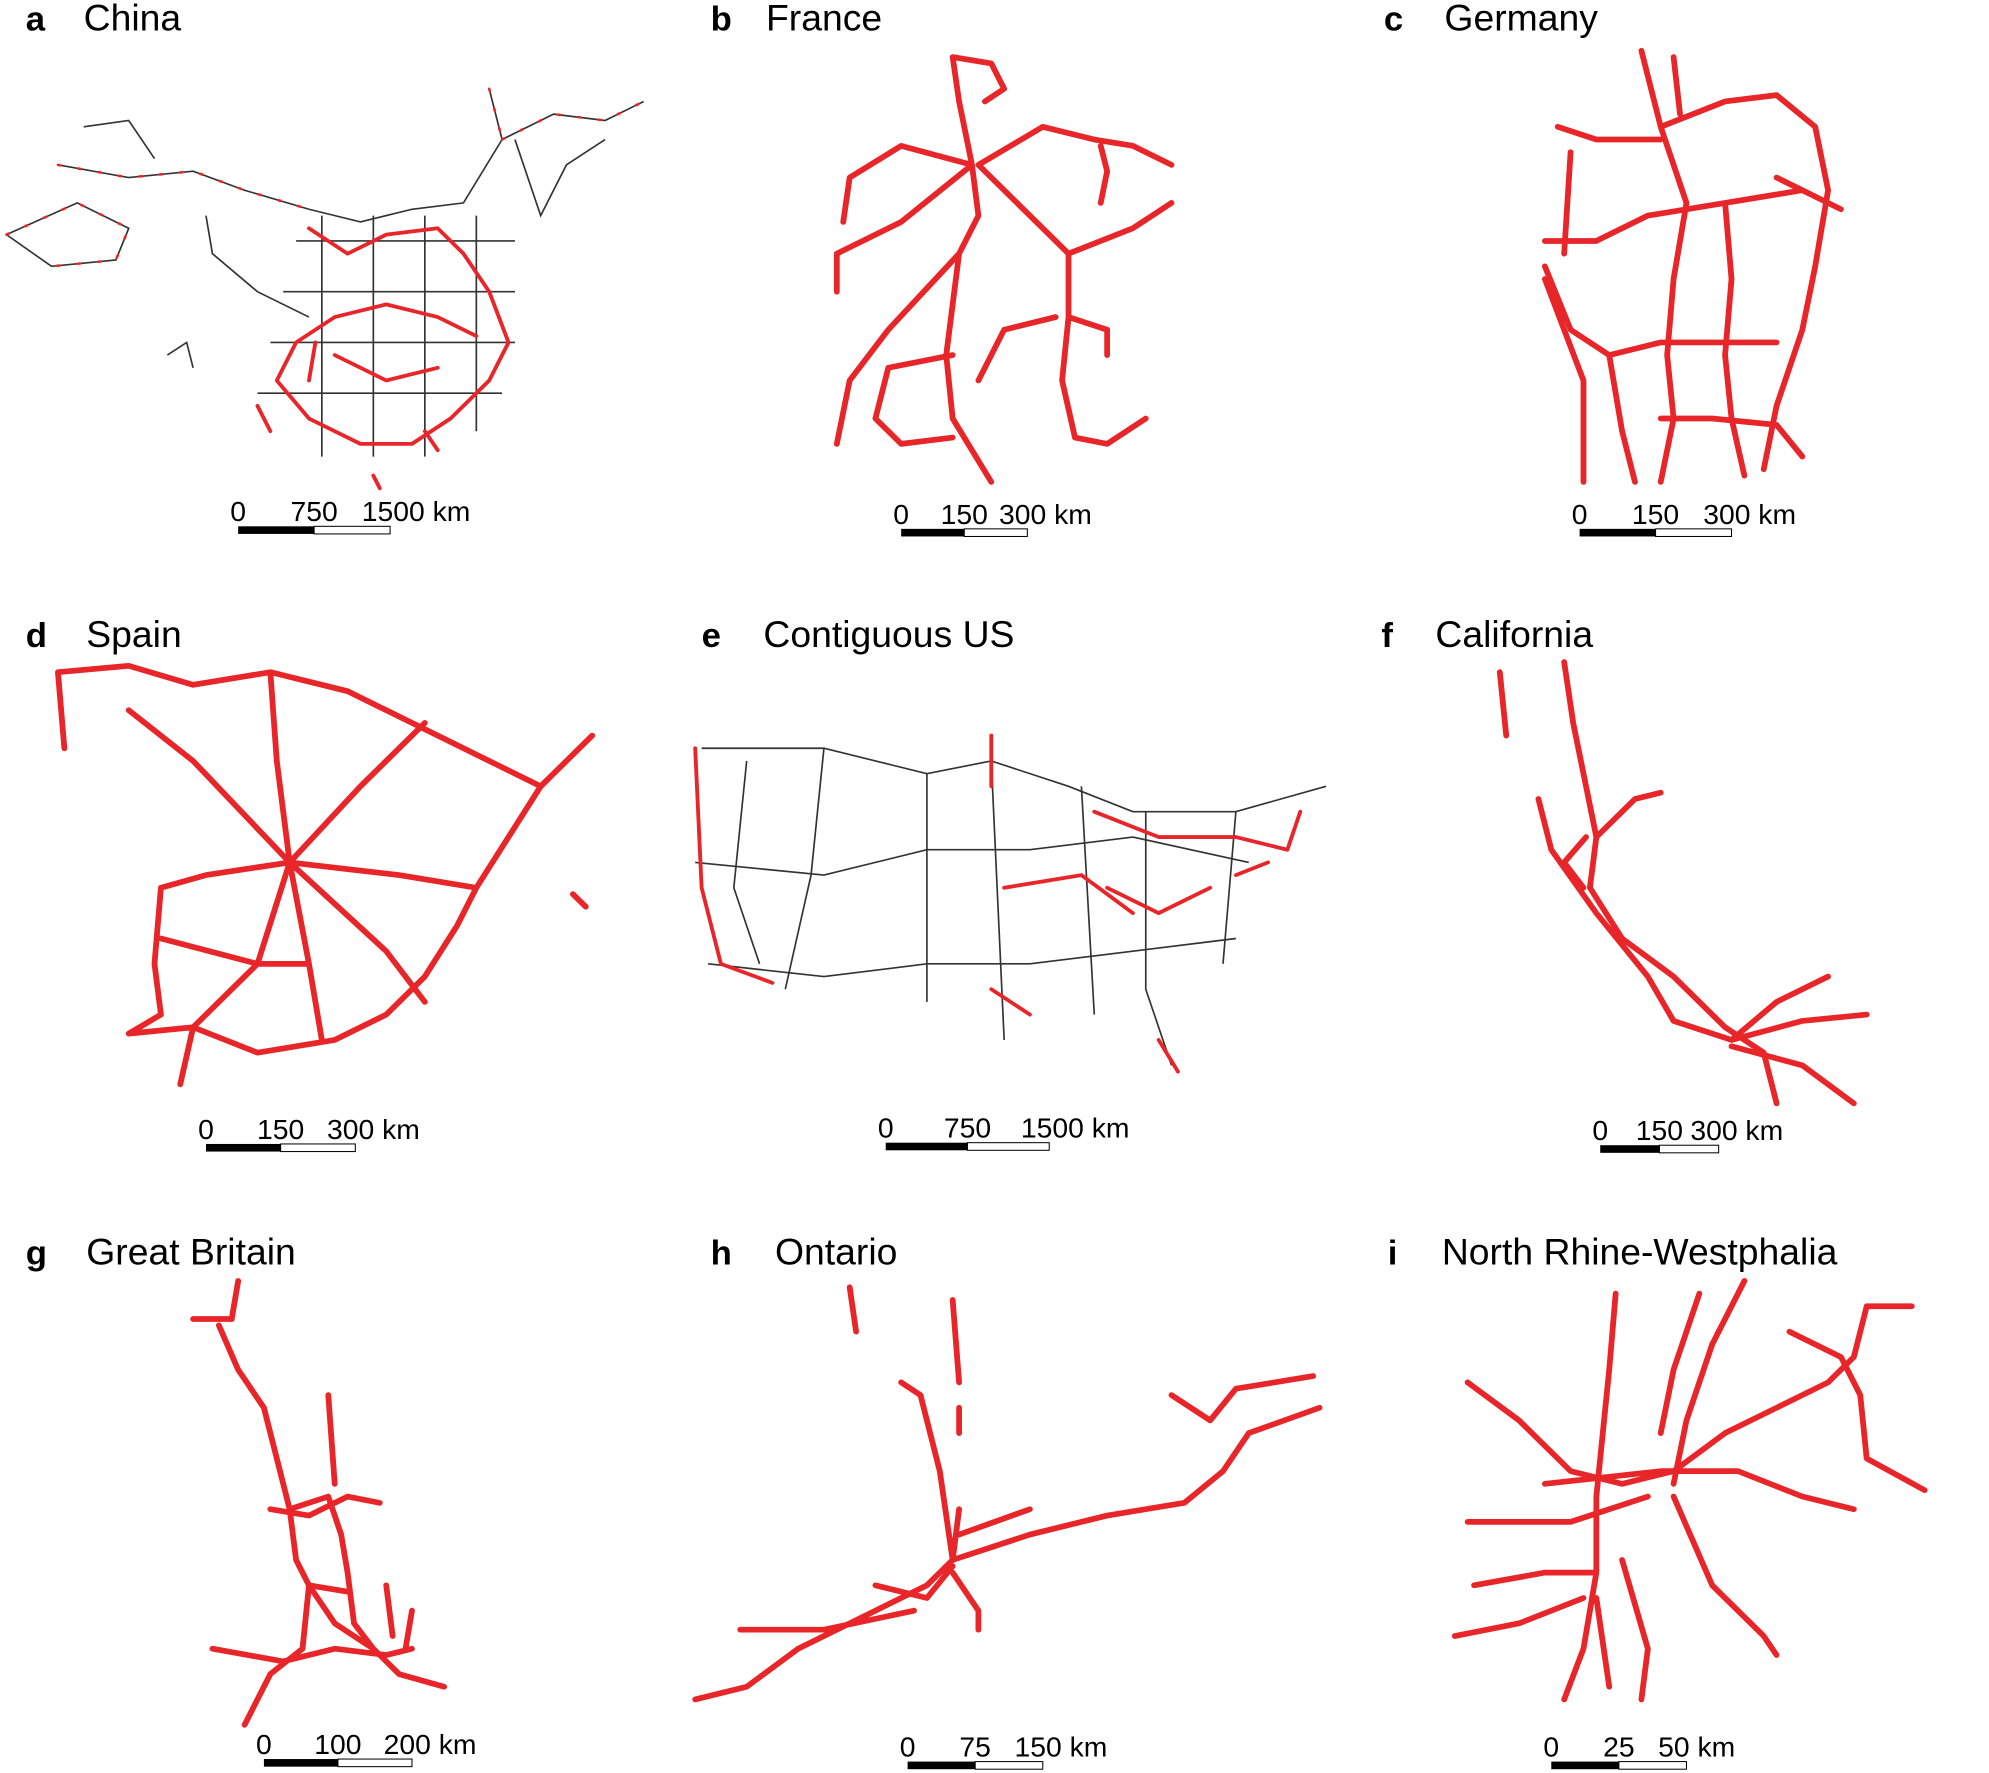  I want to click on scale-label: 150 km, so click(1060, 1747).